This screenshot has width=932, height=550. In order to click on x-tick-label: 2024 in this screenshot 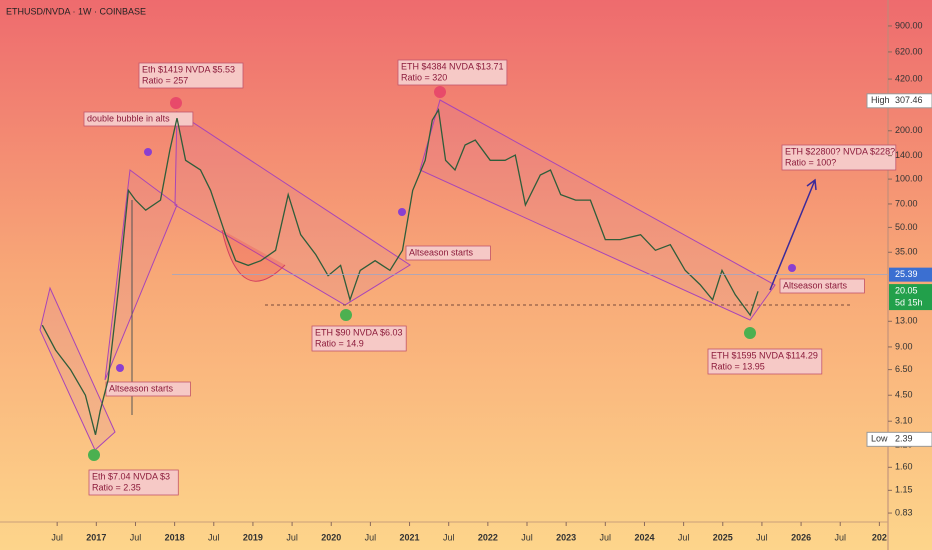, I will do `click(644, 537)`.